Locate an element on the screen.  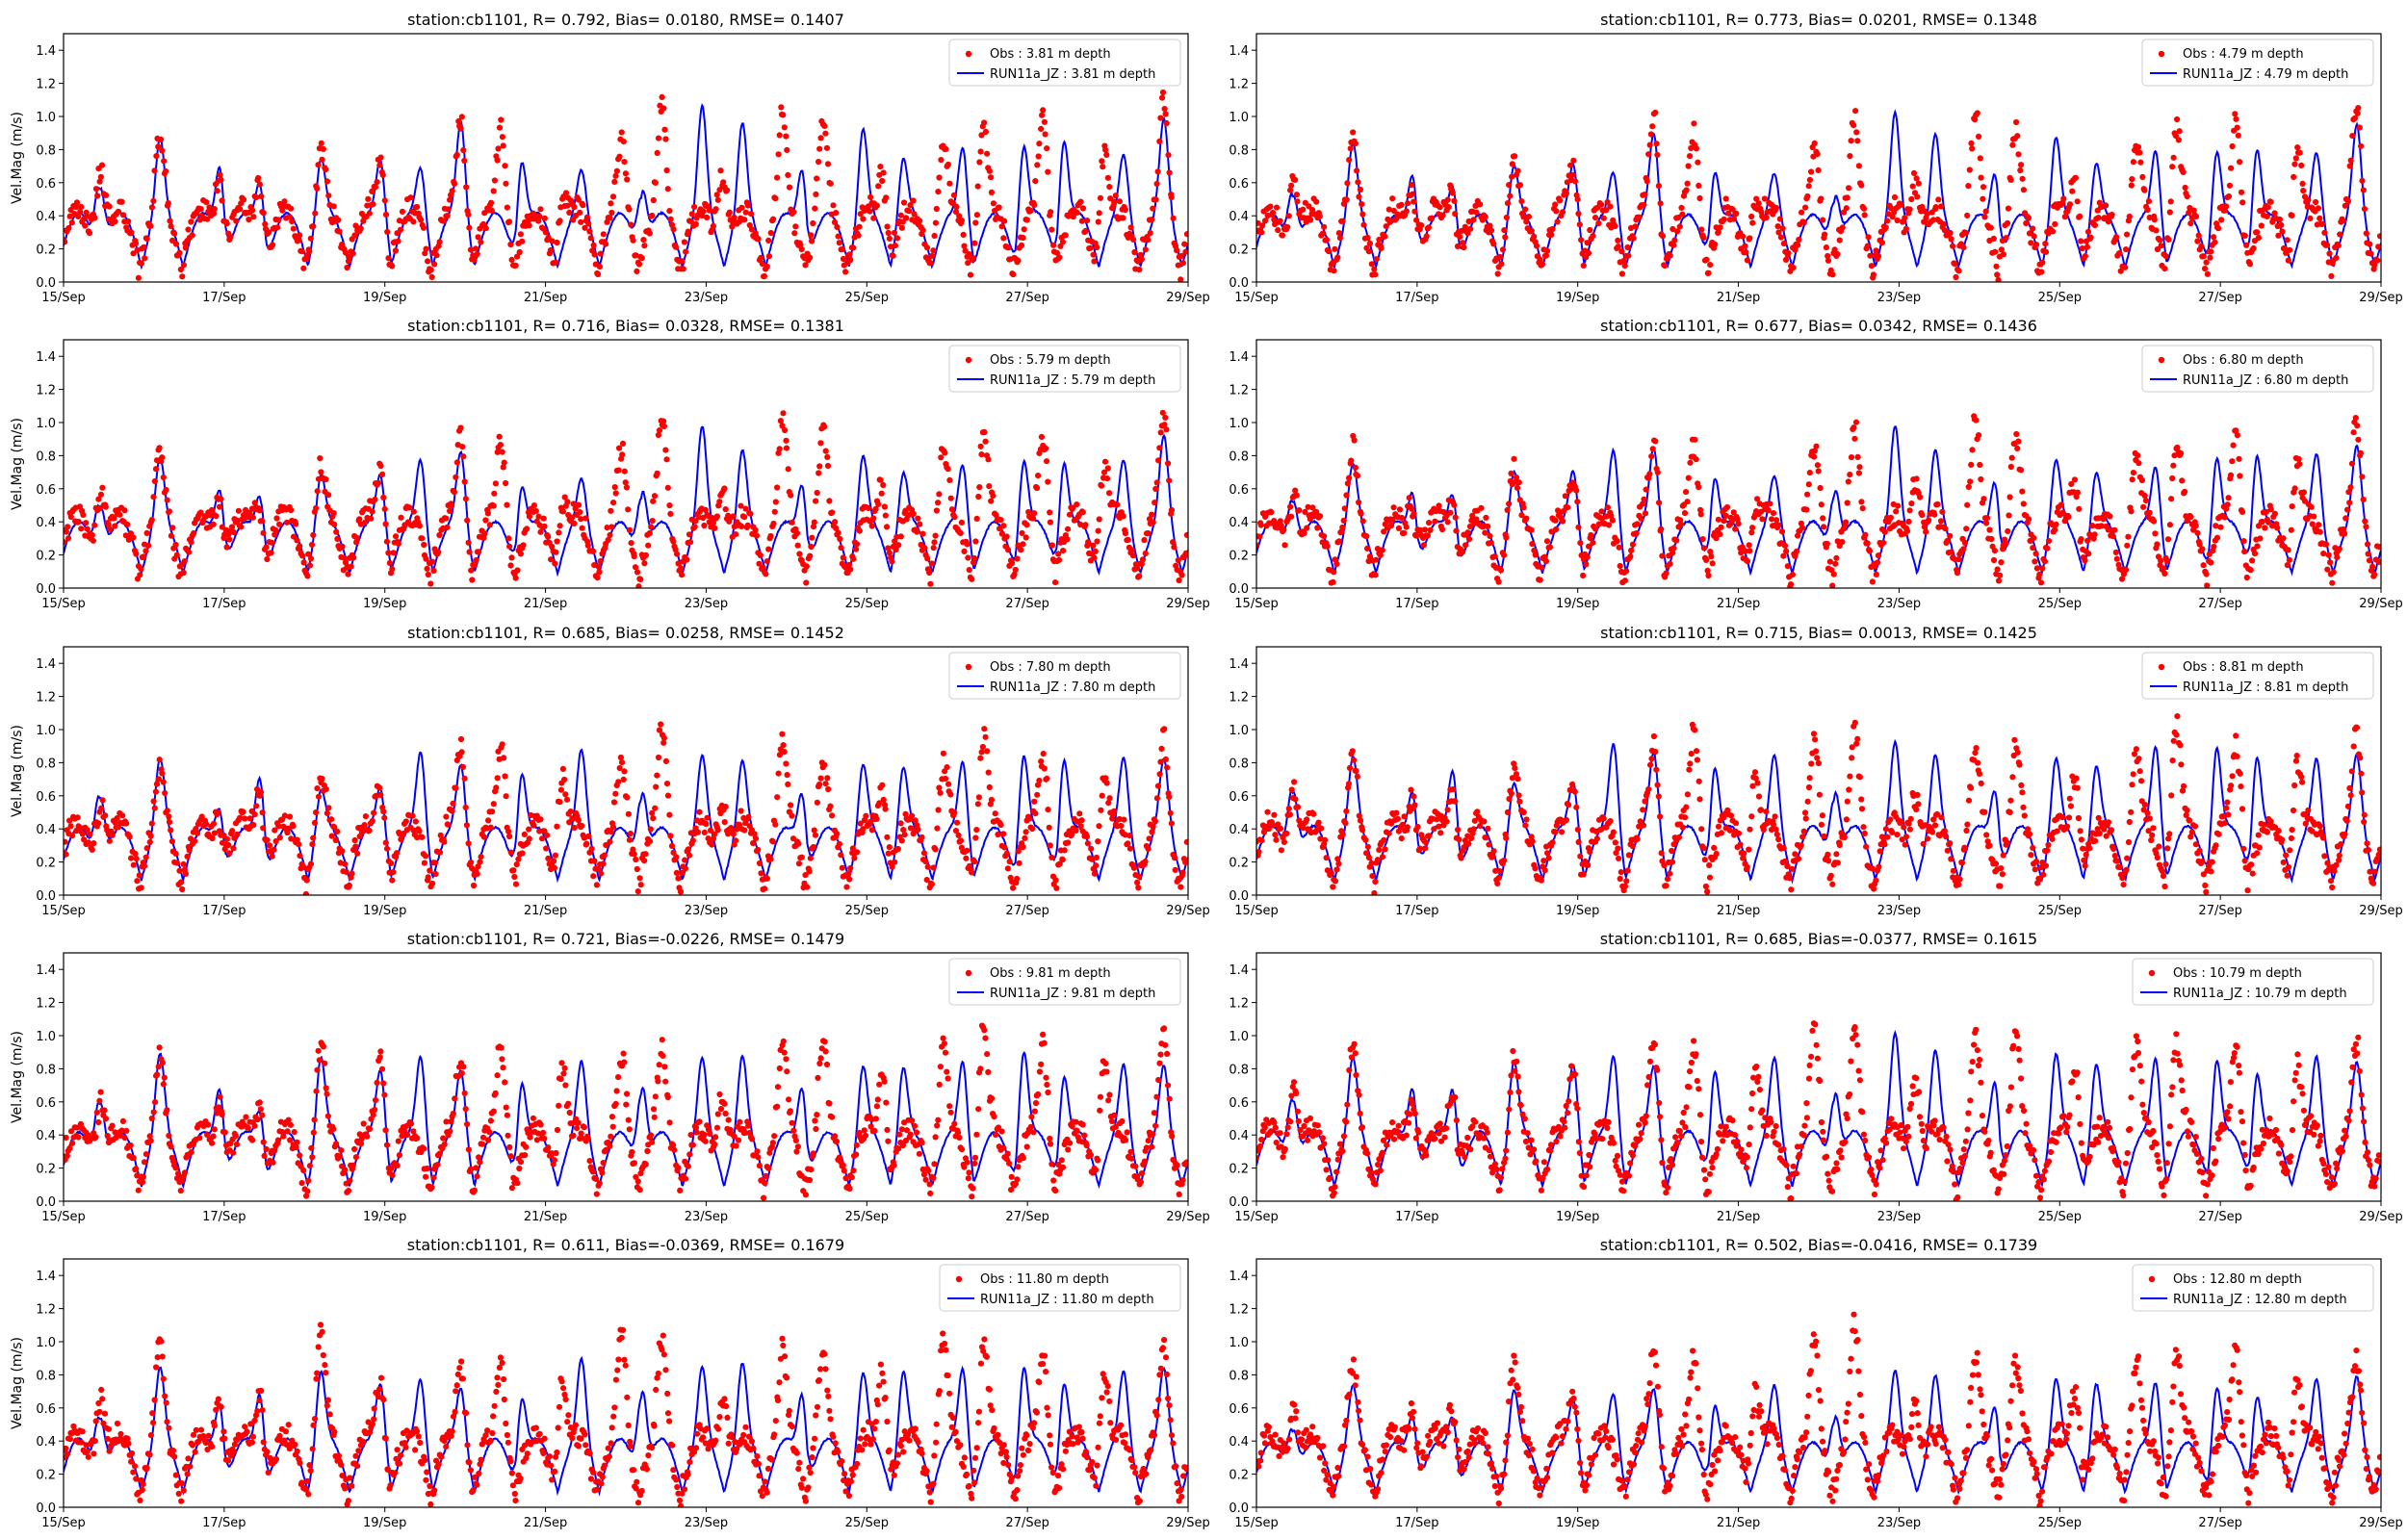
x-tick-label: 29/Sep is located at coordinates (1187, 298).